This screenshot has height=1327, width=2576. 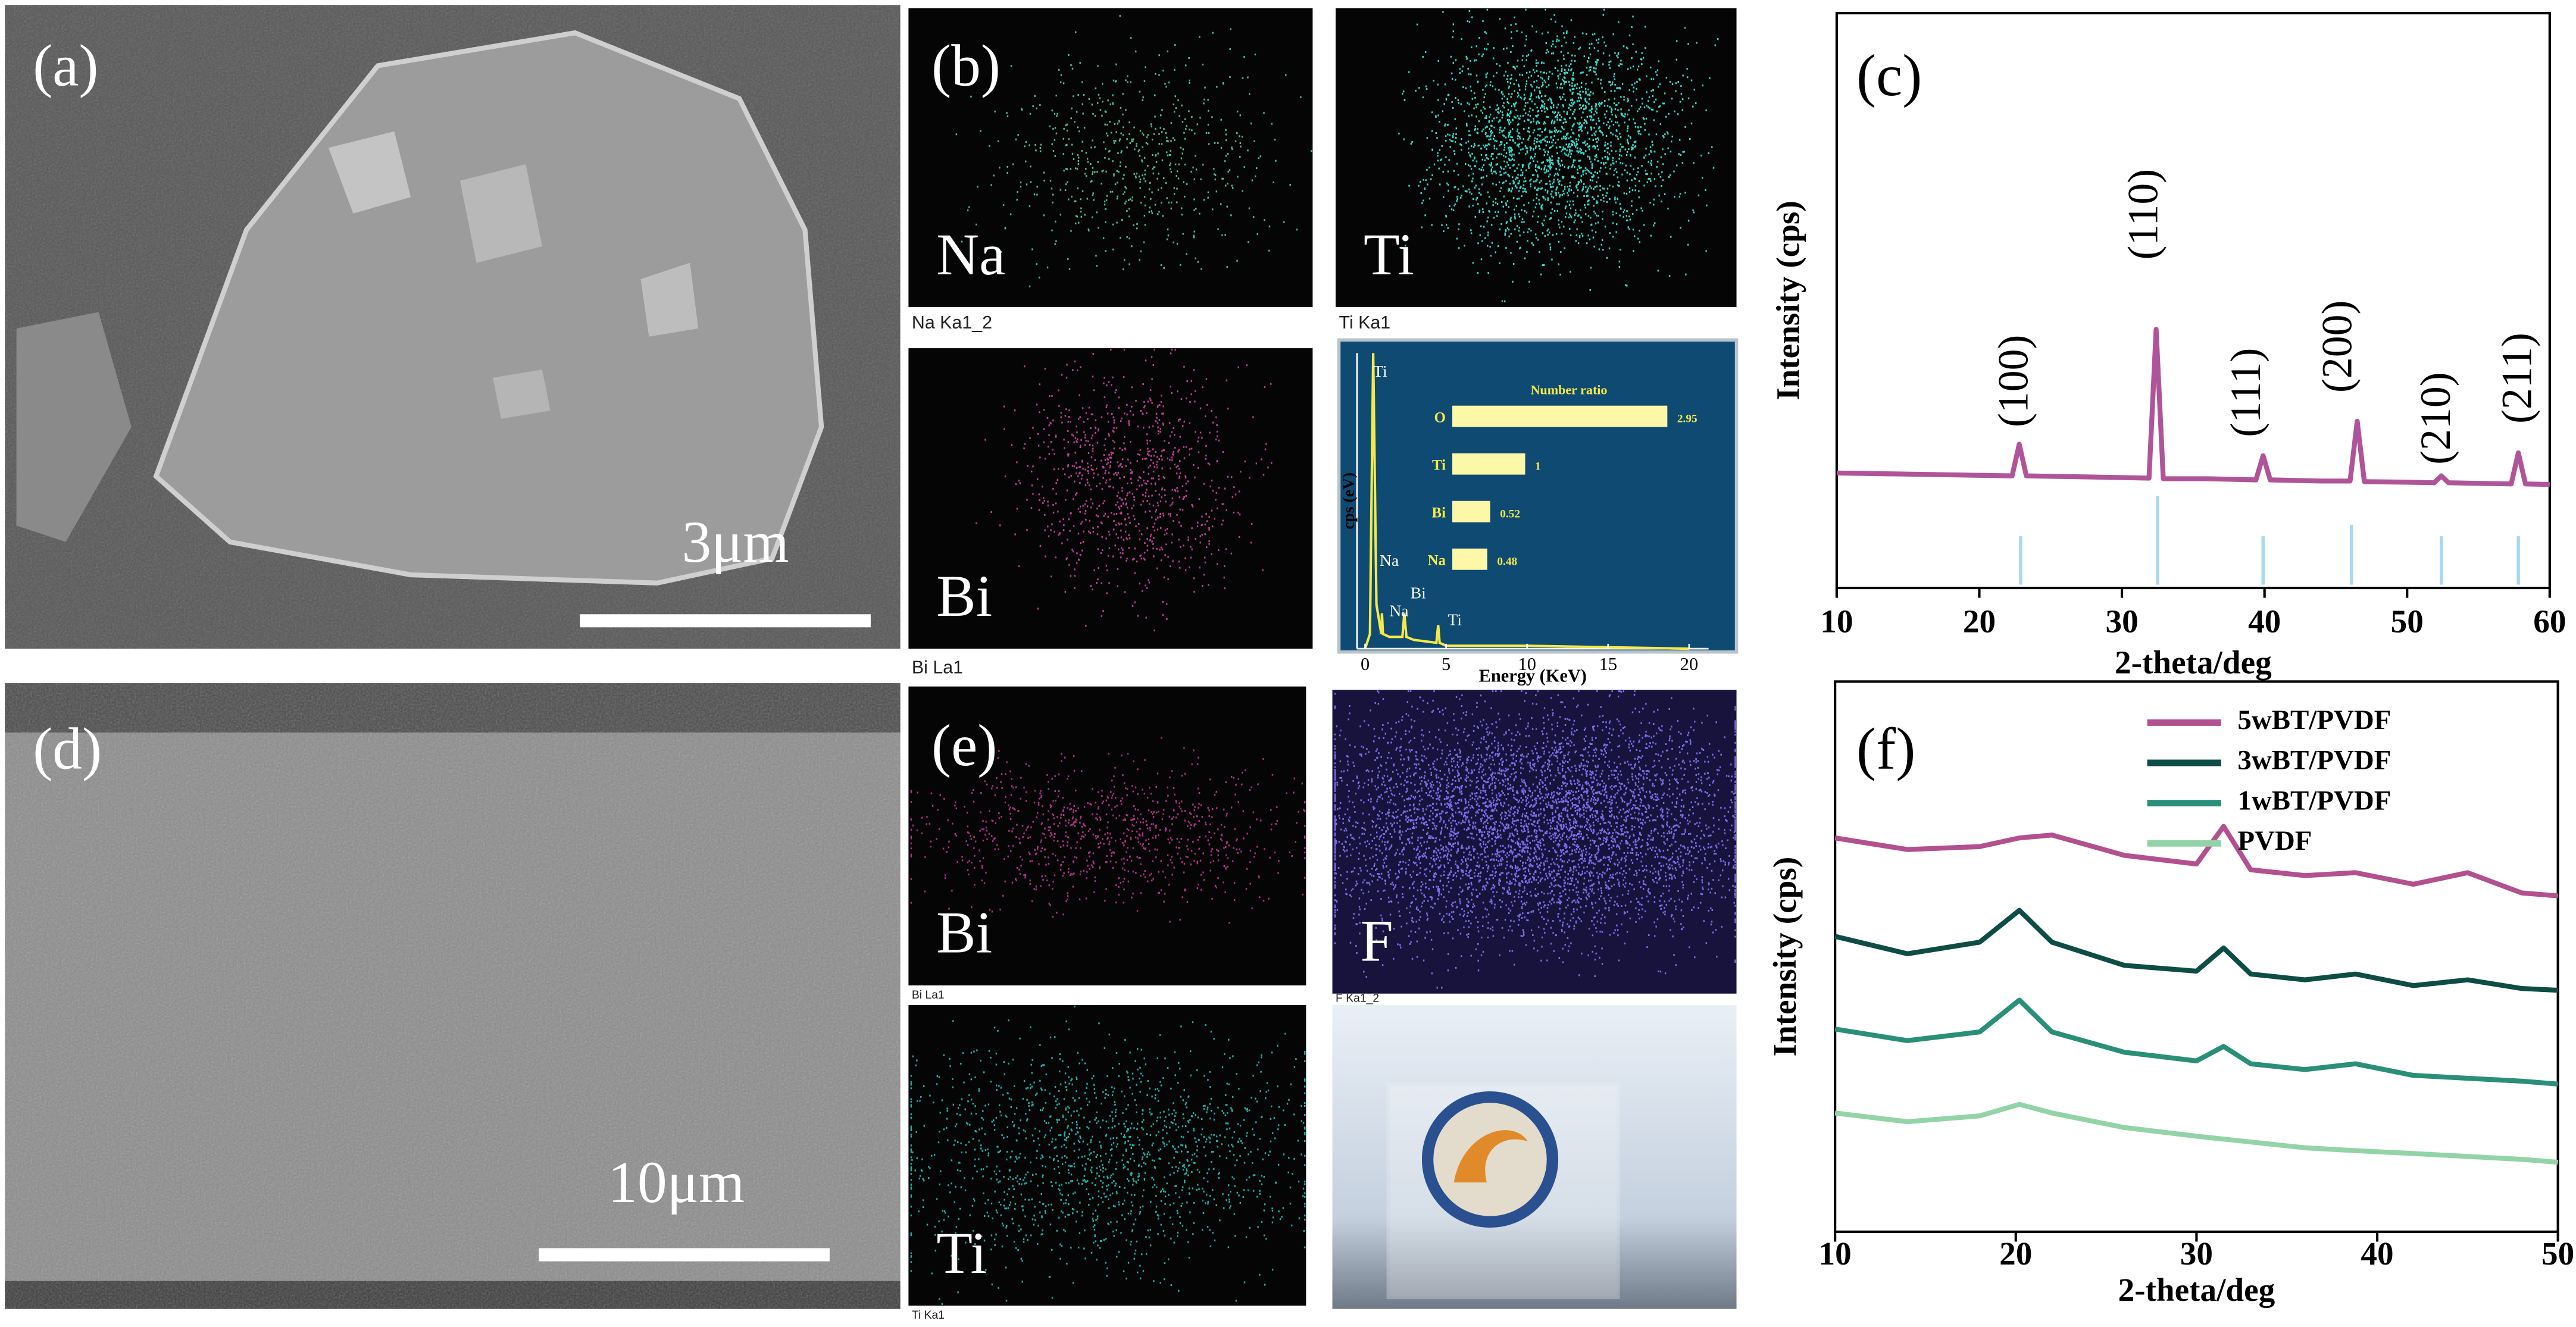 I want to click on panel-label: (e), so click(x=964, y=746).